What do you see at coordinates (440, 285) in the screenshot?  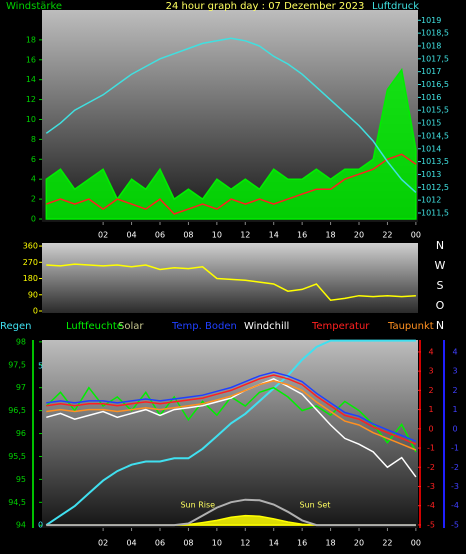 I see `direction-label: S` at bounding box center [440, 285].